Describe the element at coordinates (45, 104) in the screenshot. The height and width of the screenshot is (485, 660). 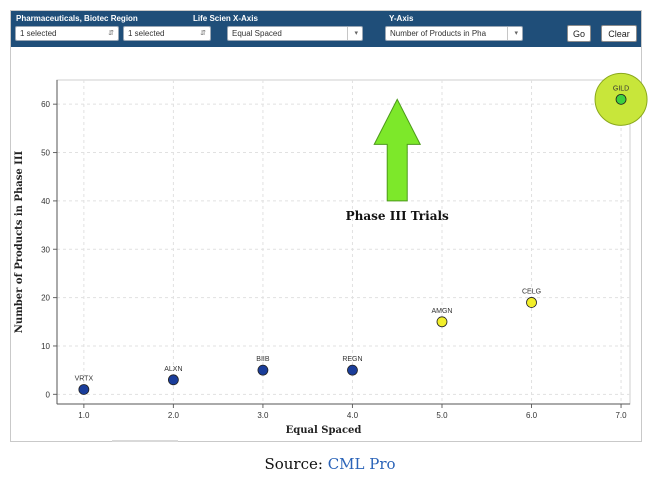
I see `y-tick-label: 60` at that location.